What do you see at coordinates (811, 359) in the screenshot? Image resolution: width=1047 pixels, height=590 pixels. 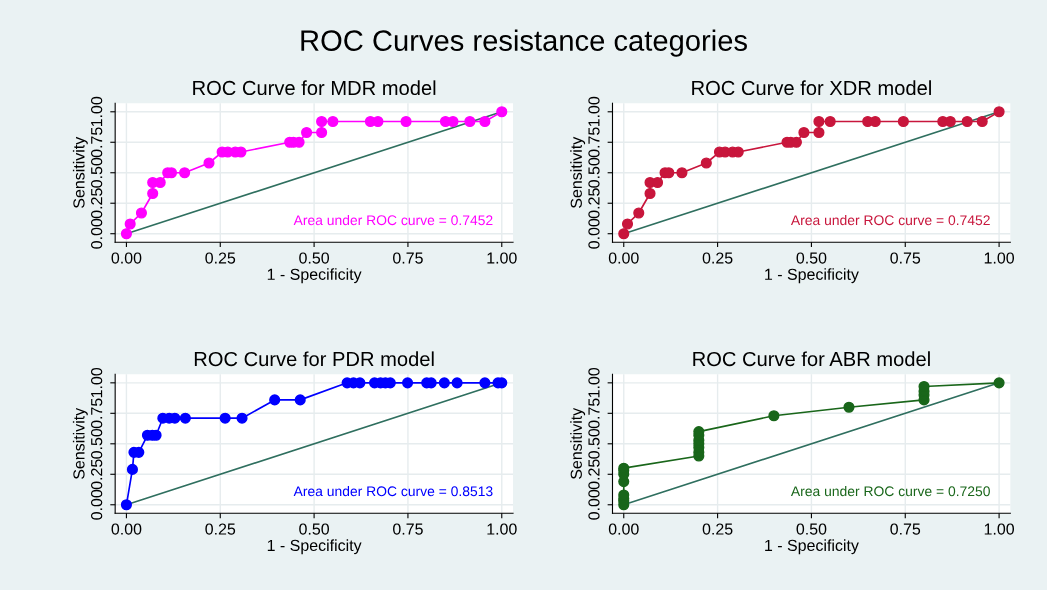 I see `chart-title: ROC Curve for ABR model` at bounding box center [811, 359].